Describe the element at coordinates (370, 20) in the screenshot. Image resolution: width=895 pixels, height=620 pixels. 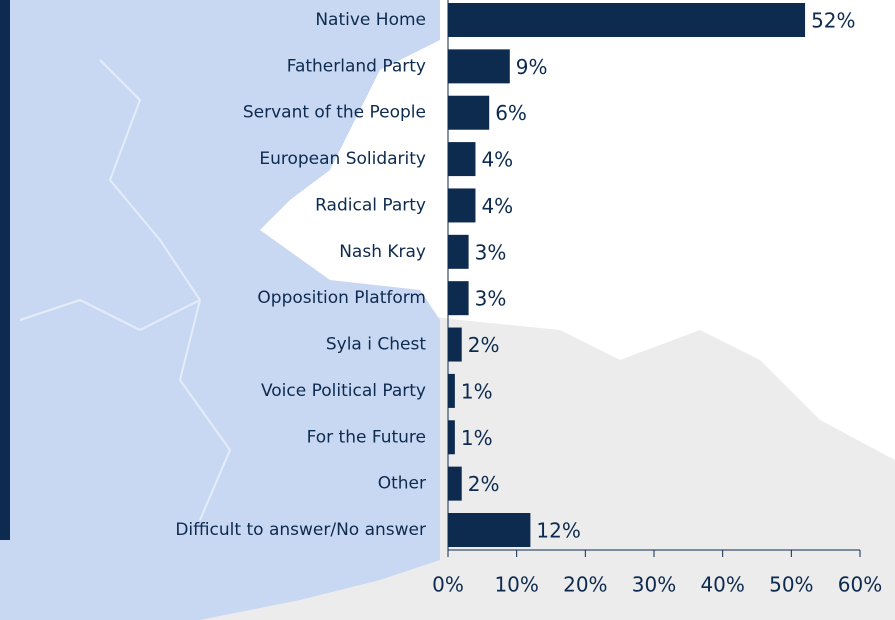
I see `category-label: Native Home` at that location.